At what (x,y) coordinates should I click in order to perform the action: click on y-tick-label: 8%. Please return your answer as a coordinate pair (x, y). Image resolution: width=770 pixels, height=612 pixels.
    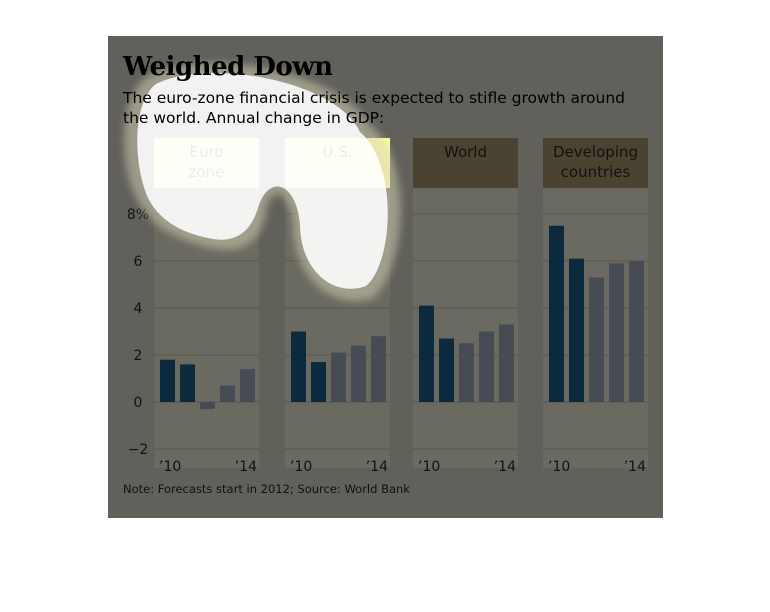
    Looking at the image, I should click on (138, 215).